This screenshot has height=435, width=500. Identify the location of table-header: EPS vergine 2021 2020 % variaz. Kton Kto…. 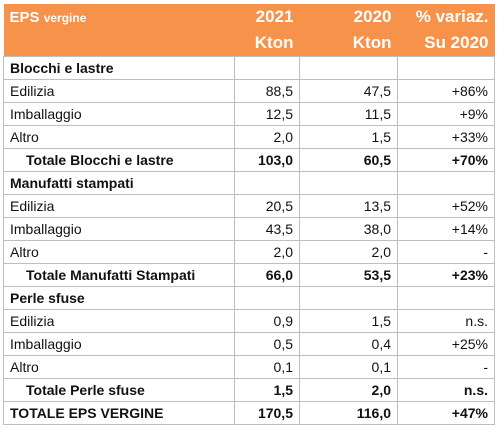
(249, 30).